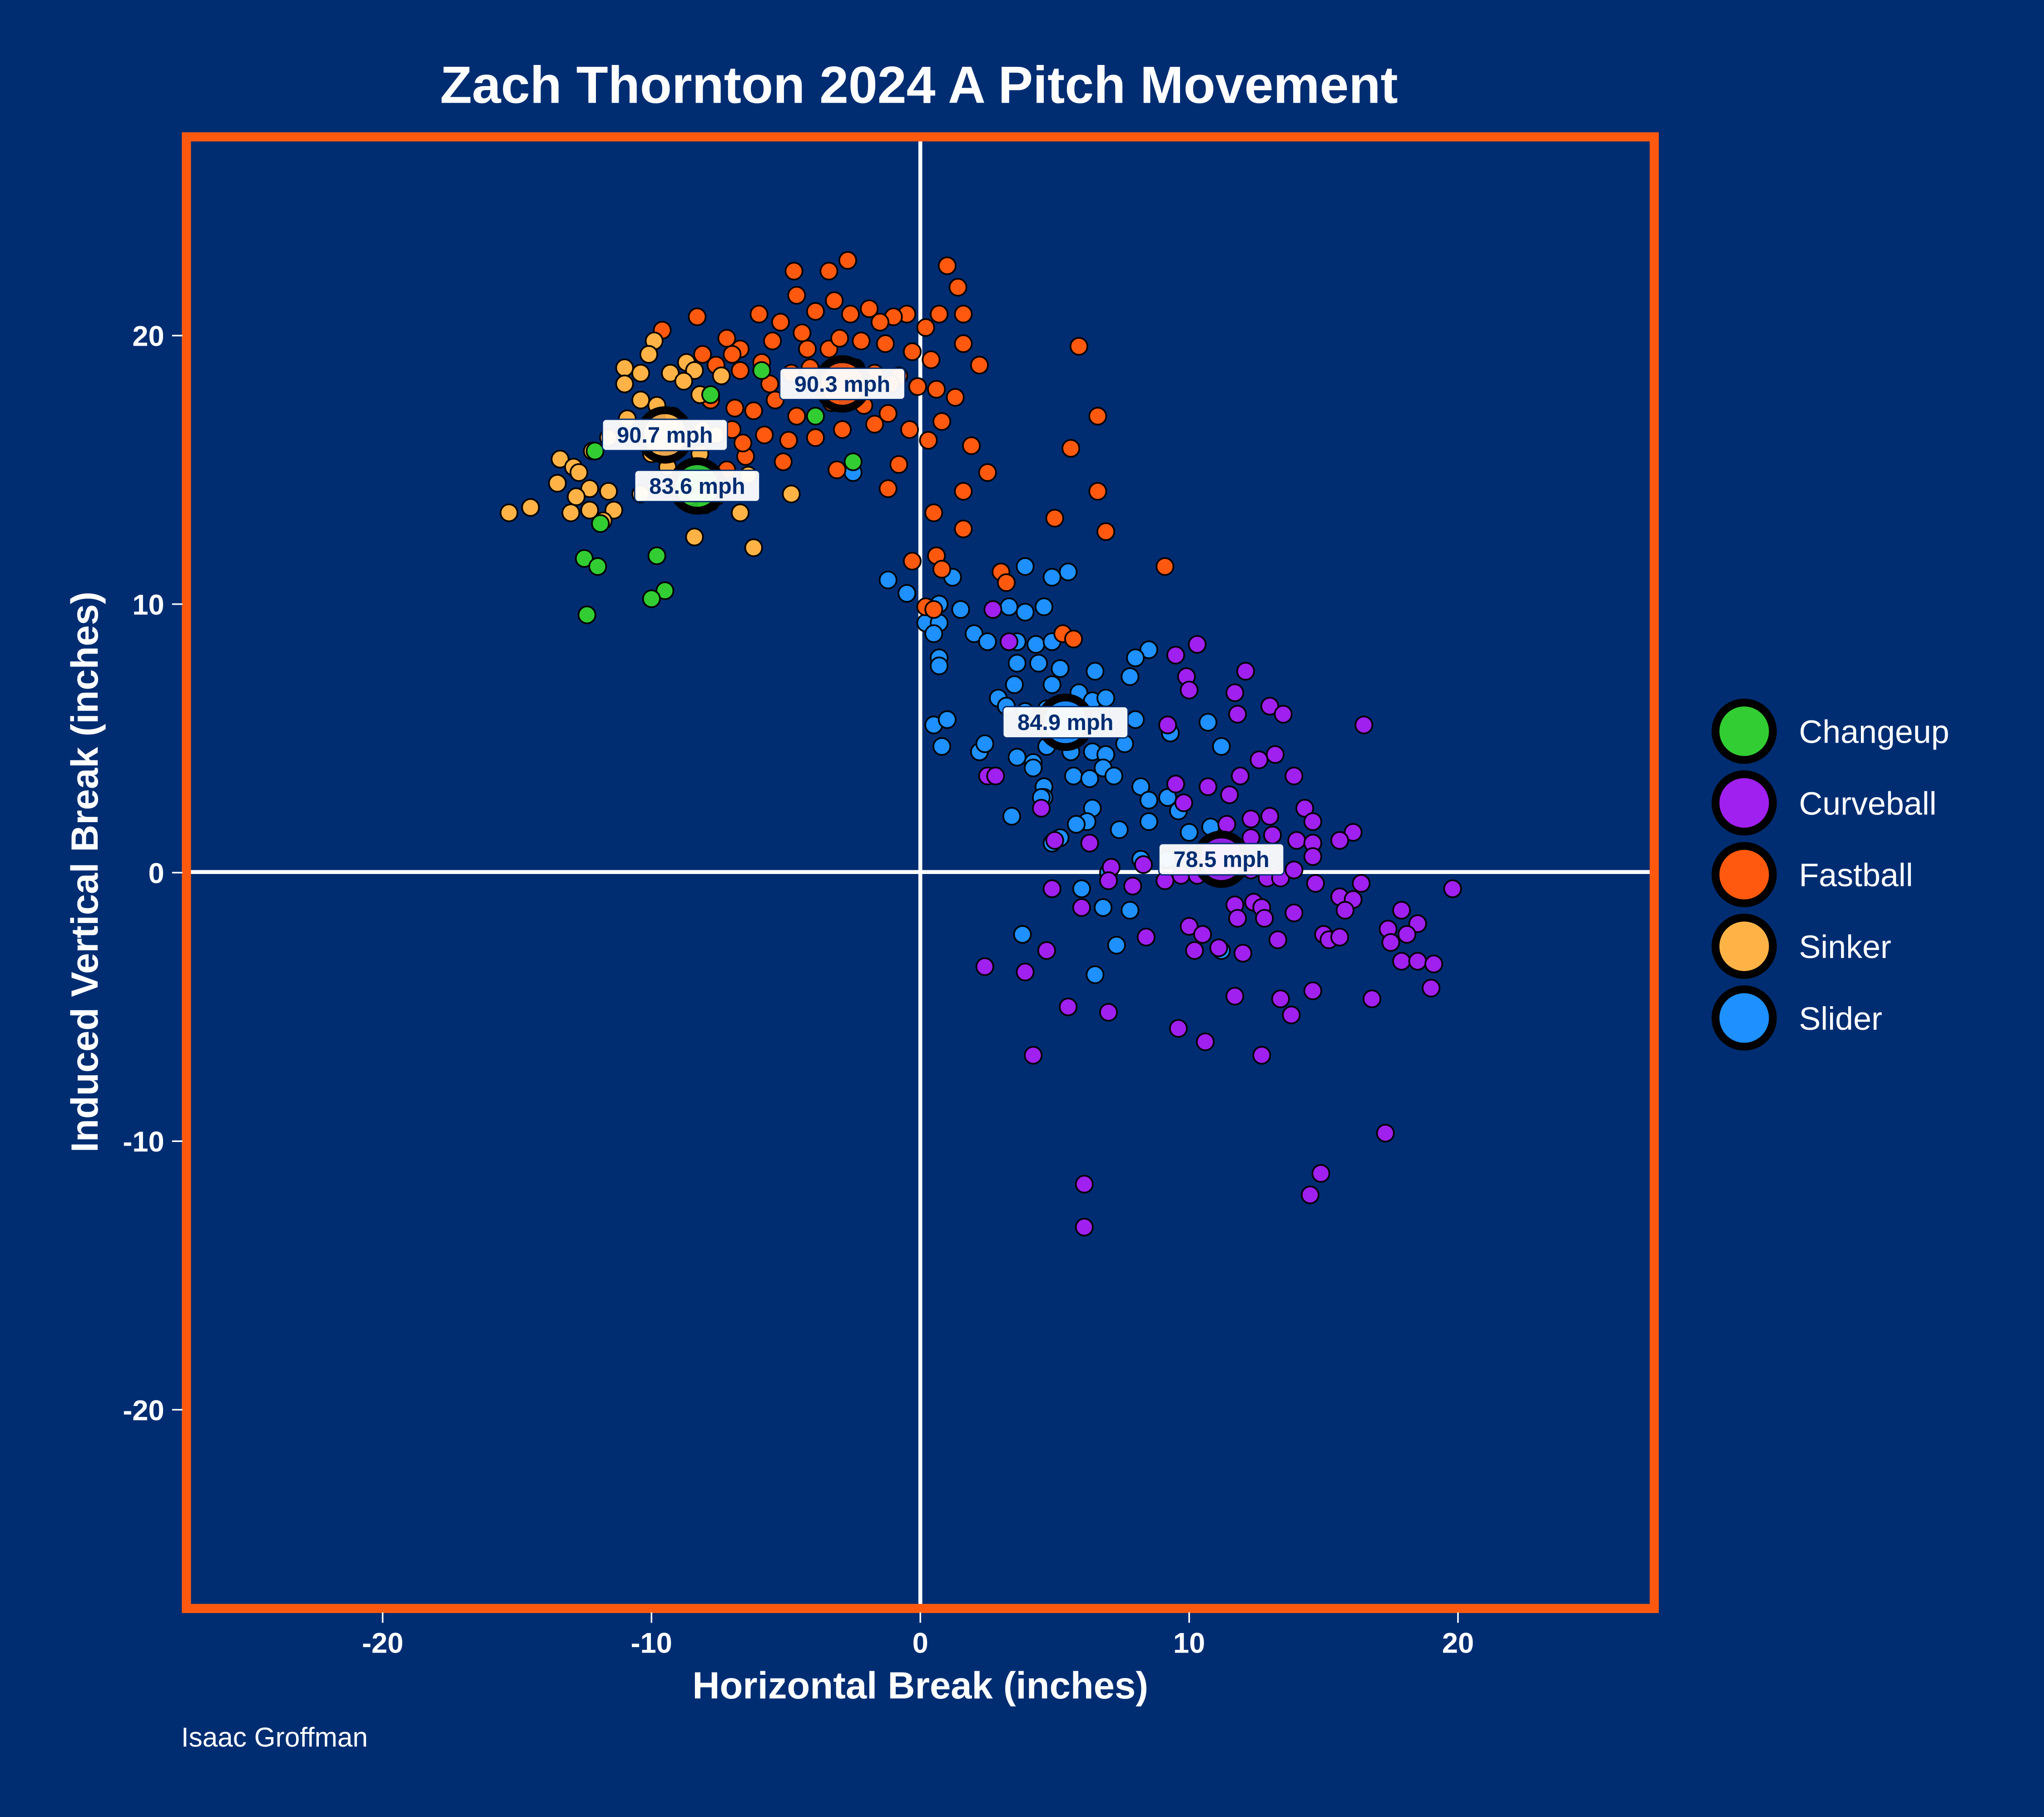 The image size is (2044, 1817). Describe the element at coordinates (920, 1685) in the screenshot. I see `x-axis-label: Horizontal Break (inches)` at that location.